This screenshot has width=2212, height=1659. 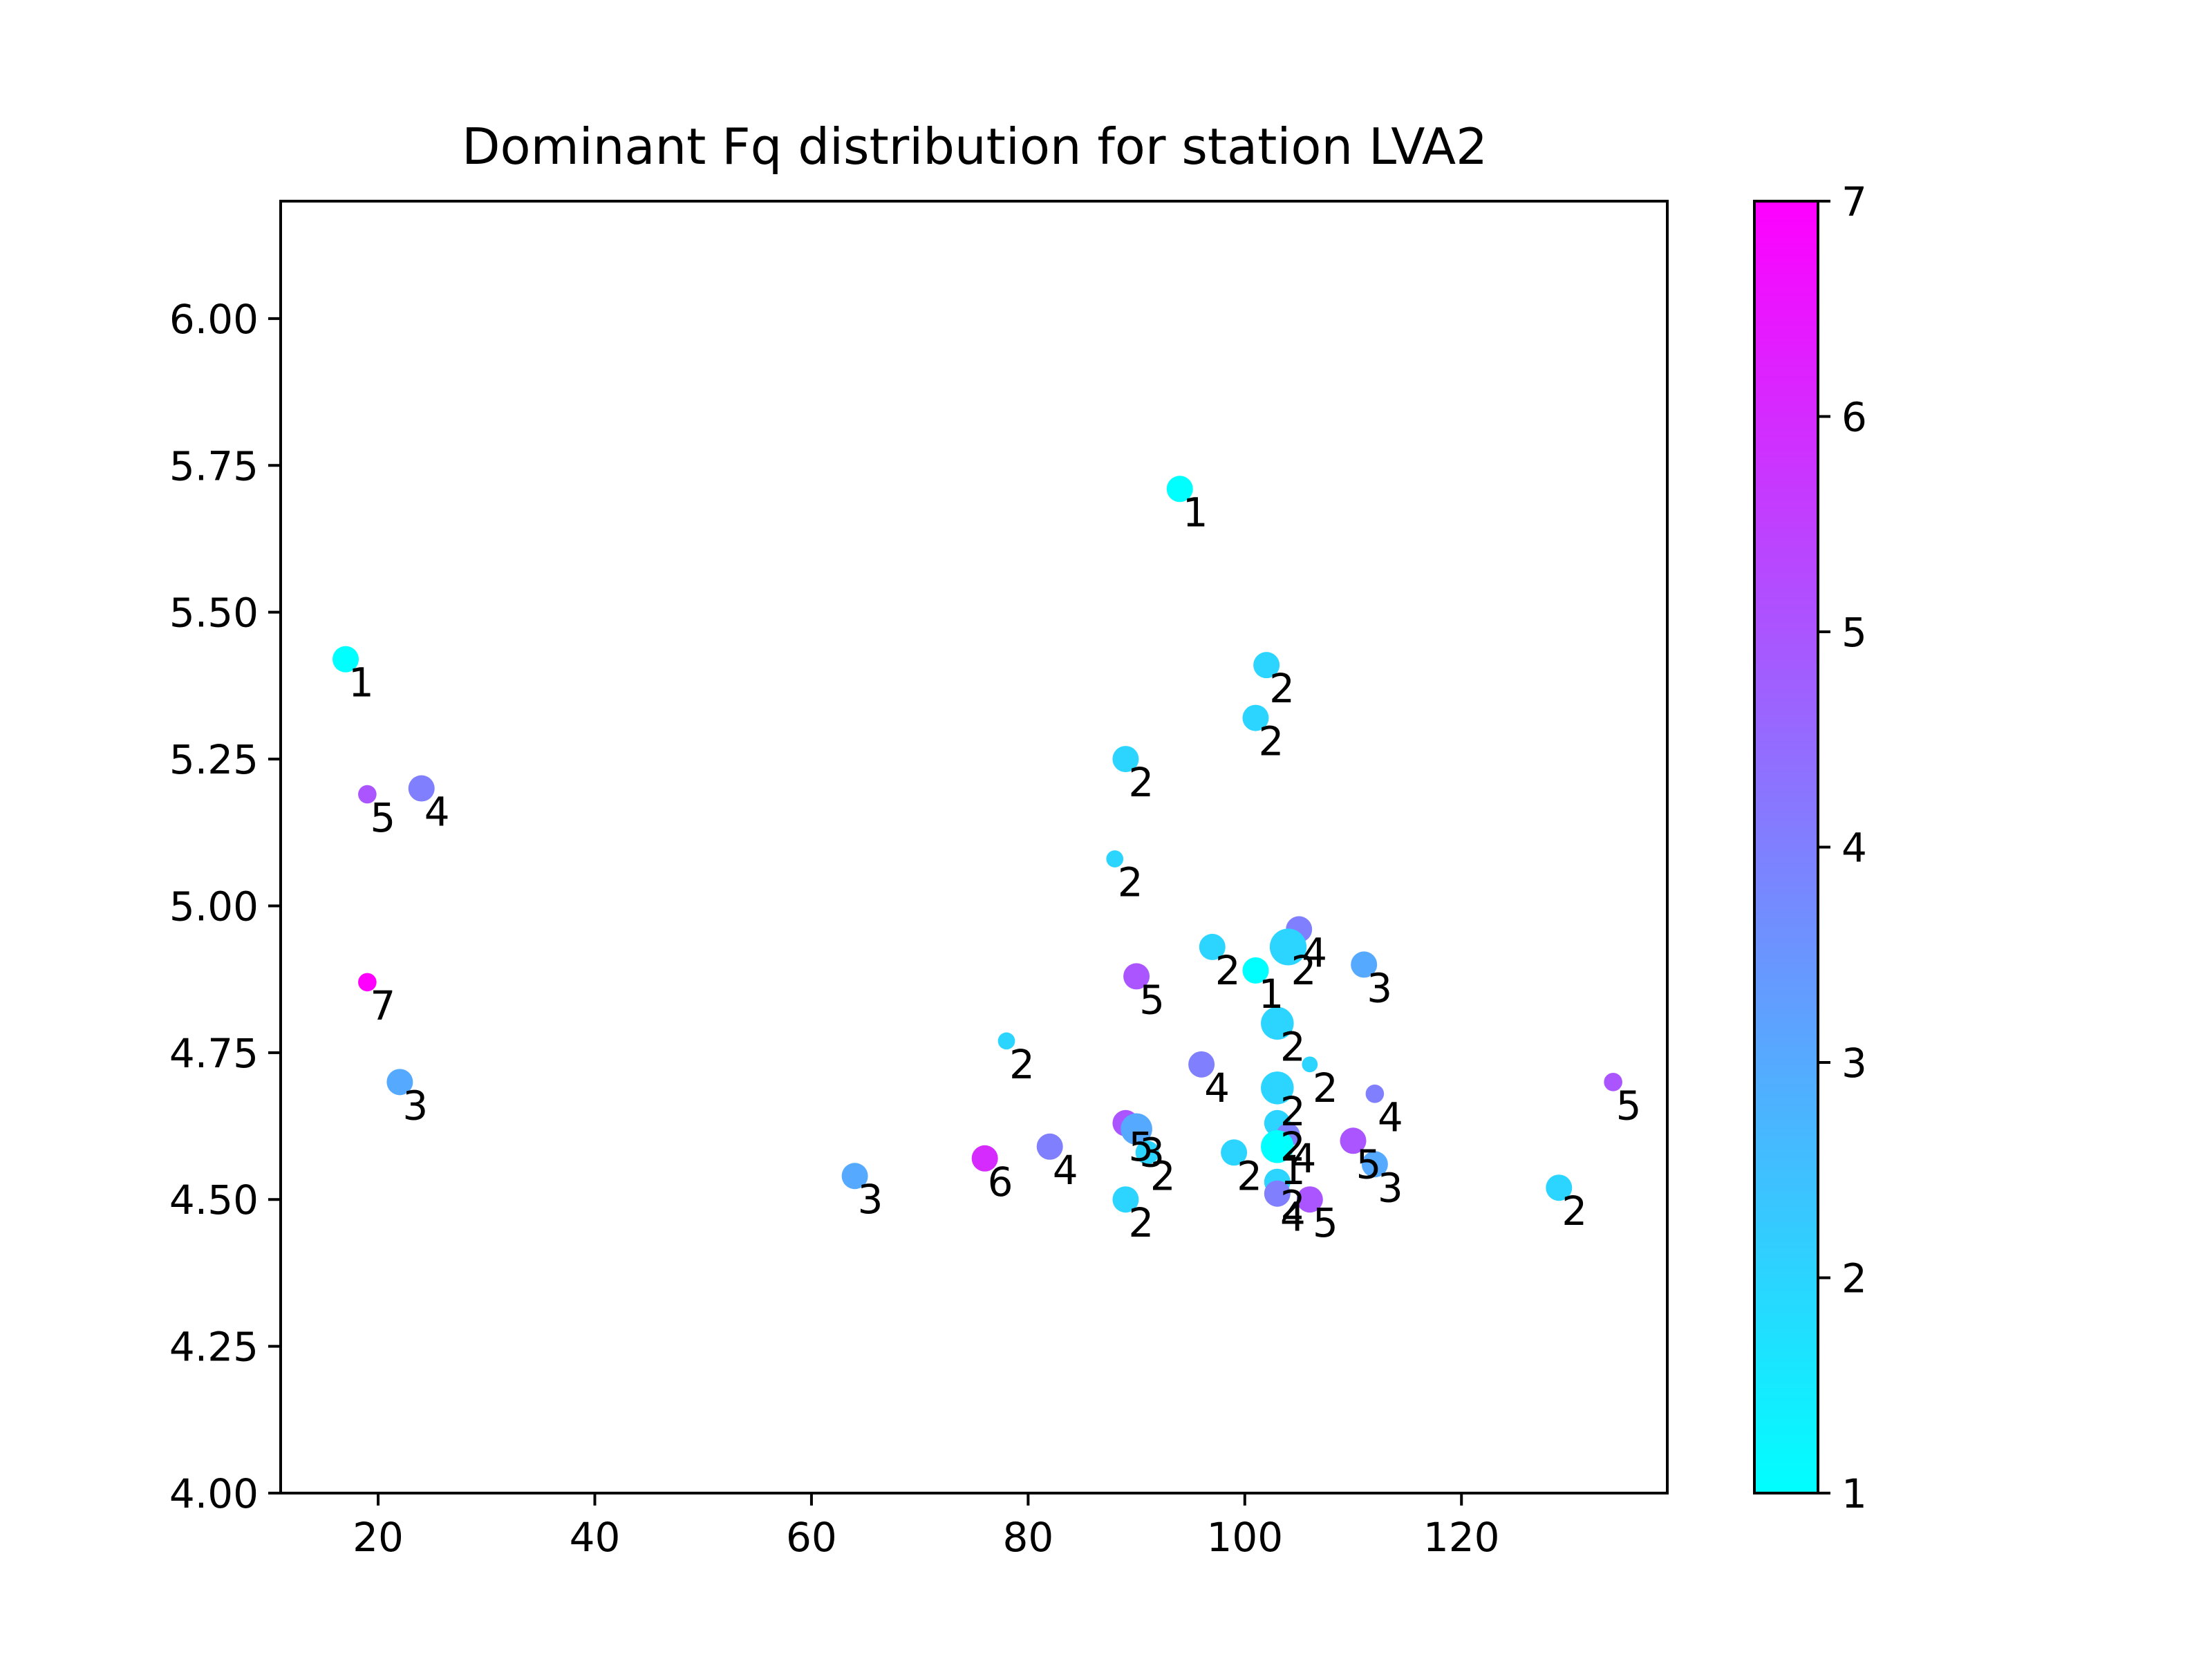 I want to click on x-tick-label: 120, so click(x=1461, y=1537).